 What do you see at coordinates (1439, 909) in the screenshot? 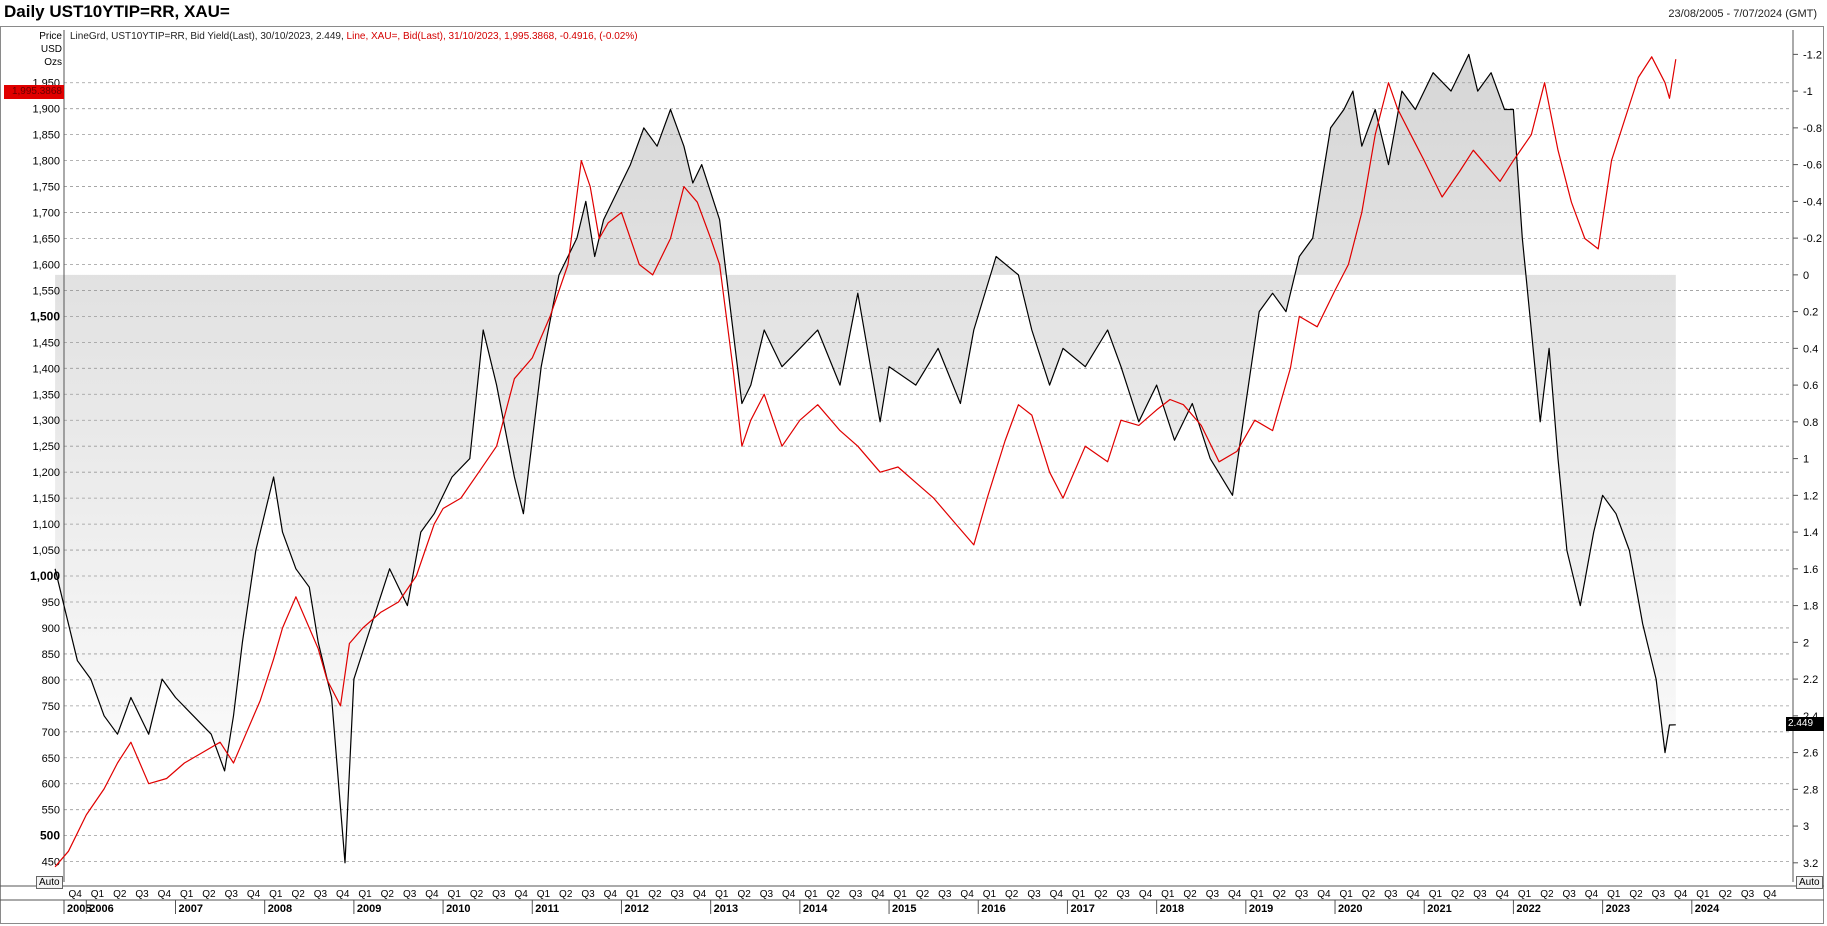
I see `year-label: 2021` at bounding box center [1439, 909].